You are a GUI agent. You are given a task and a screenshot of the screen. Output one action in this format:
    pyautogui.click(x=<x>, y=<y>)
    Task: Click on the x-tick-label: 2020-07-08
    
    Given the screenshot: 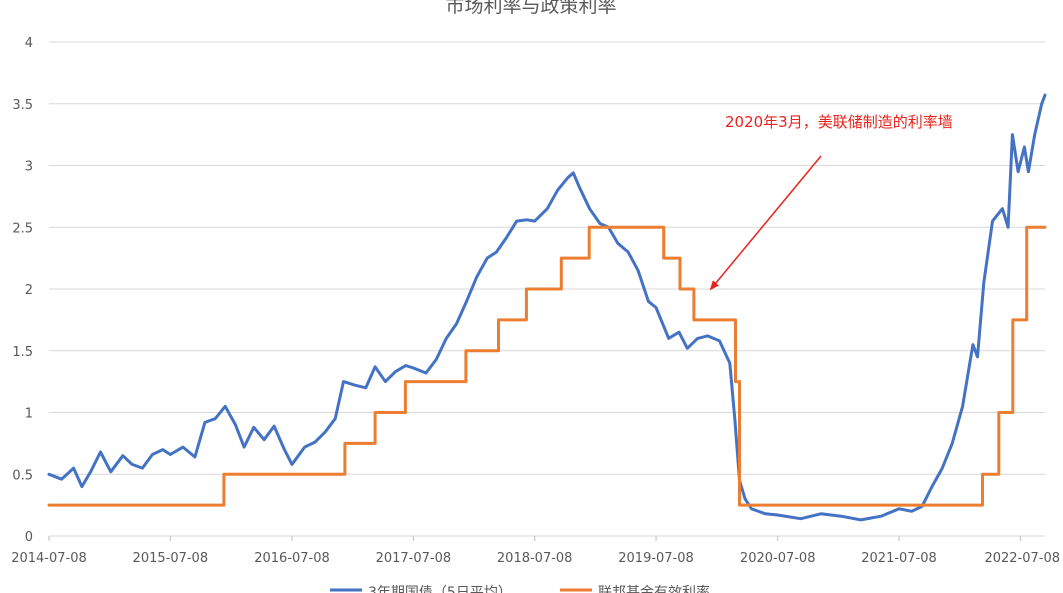 What is the action you would take?
    pyautogui.click(x=778, y=558)
    